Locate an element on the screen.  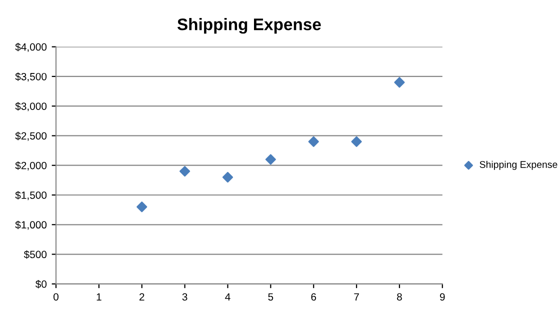
x-tick-label: 8 is located at coordinates (399, 297).